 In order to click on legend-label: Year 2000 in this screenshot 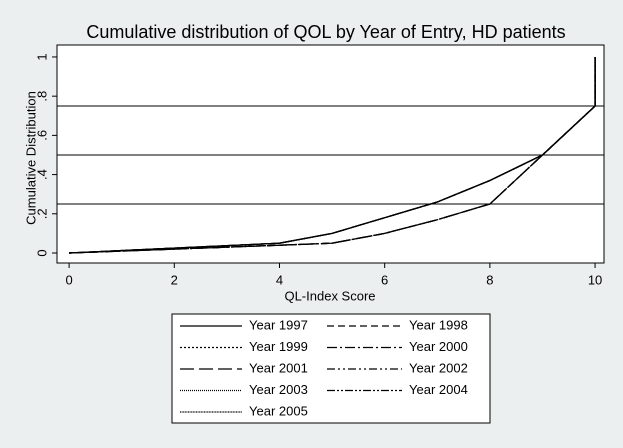, I will do `click(438, 346)`.